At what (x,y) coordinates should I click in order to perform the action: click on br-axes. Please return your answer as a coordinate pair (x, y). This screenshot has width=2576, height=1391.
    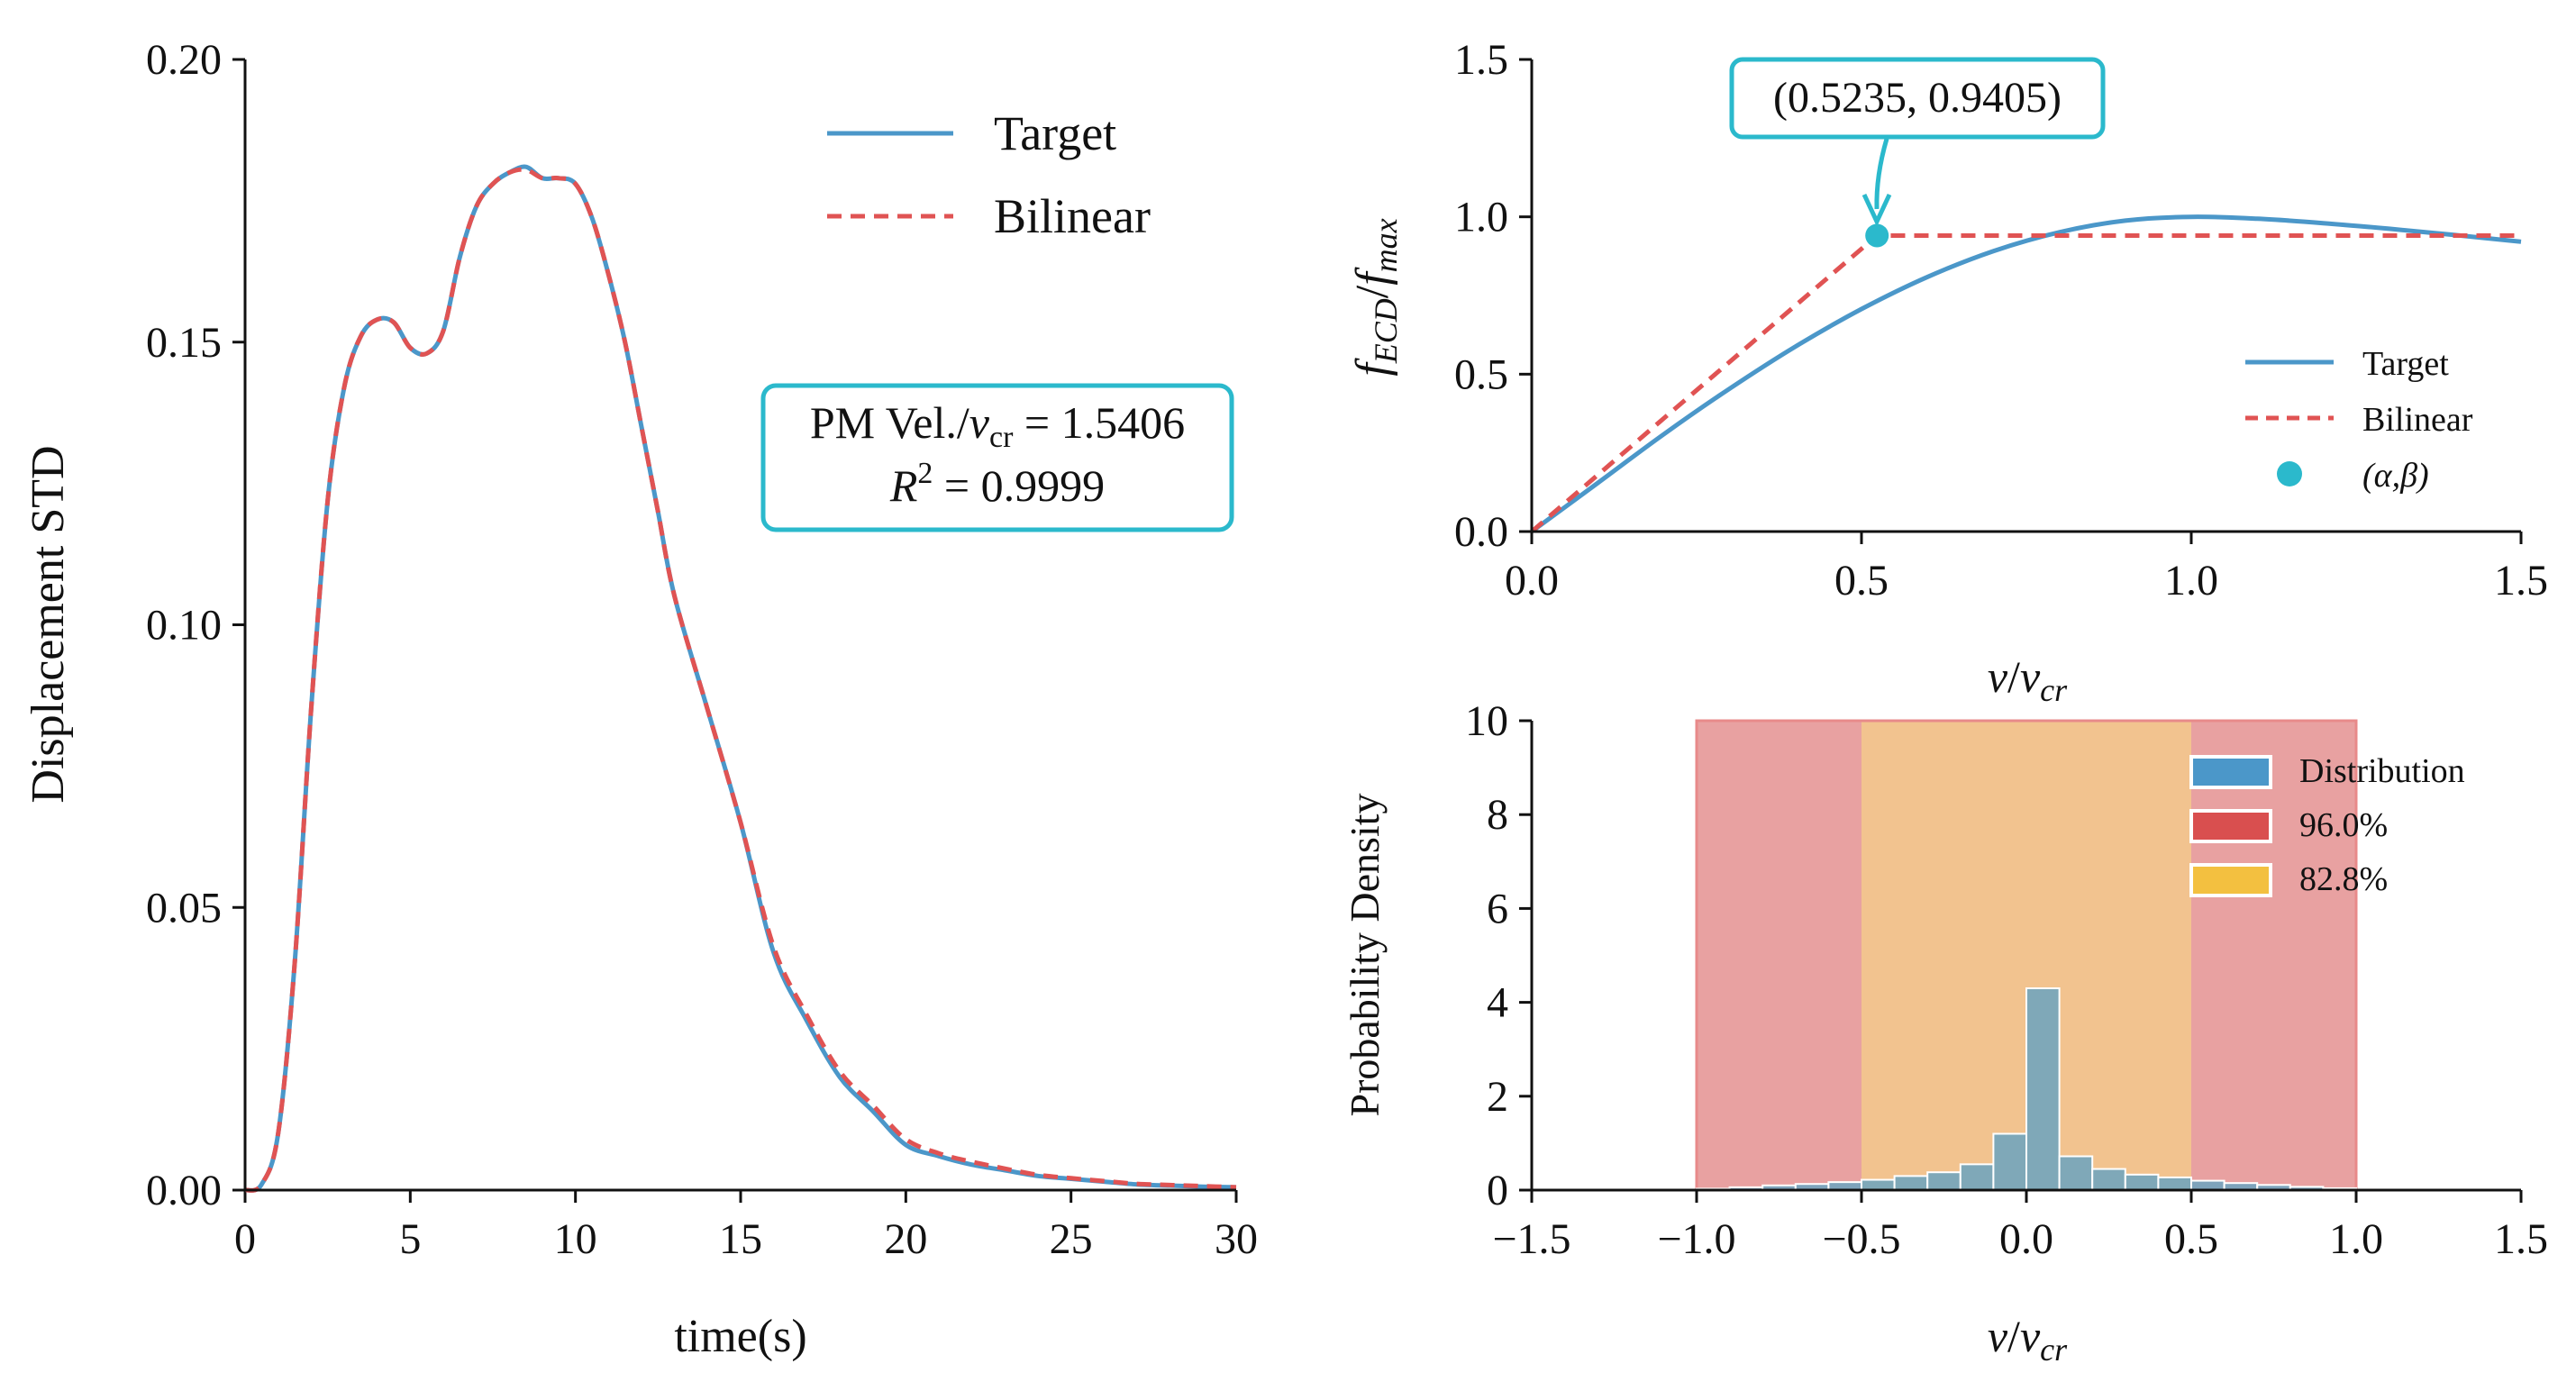
    Looking at the image, I should click on (2025, 956).